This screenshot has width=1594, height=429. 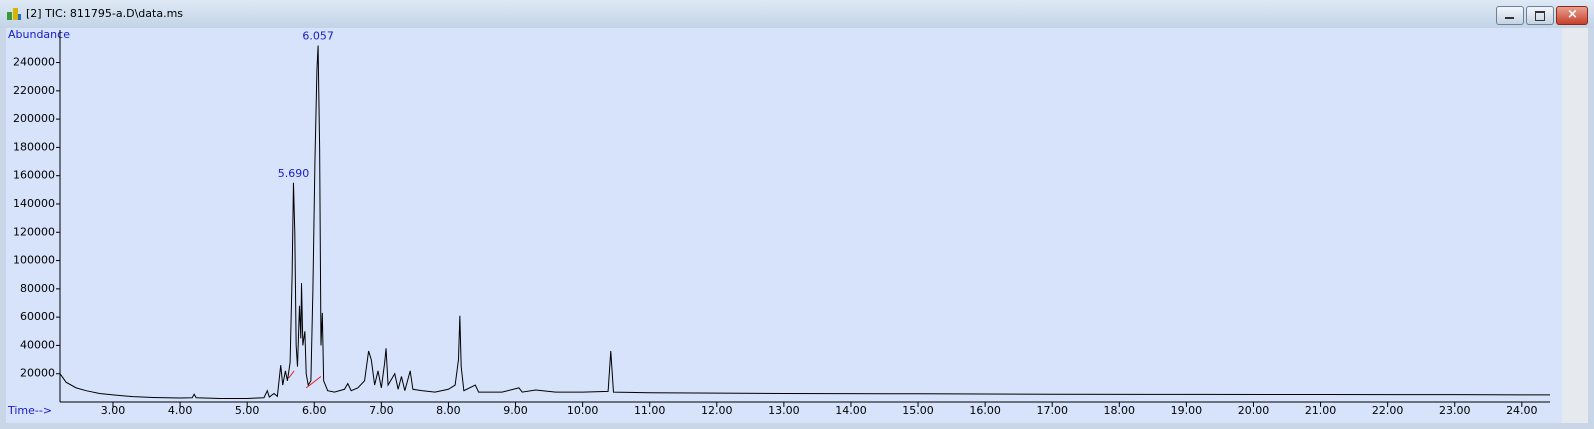 I want to click on y-tick-label: 220000, so click(x=34, y=90).